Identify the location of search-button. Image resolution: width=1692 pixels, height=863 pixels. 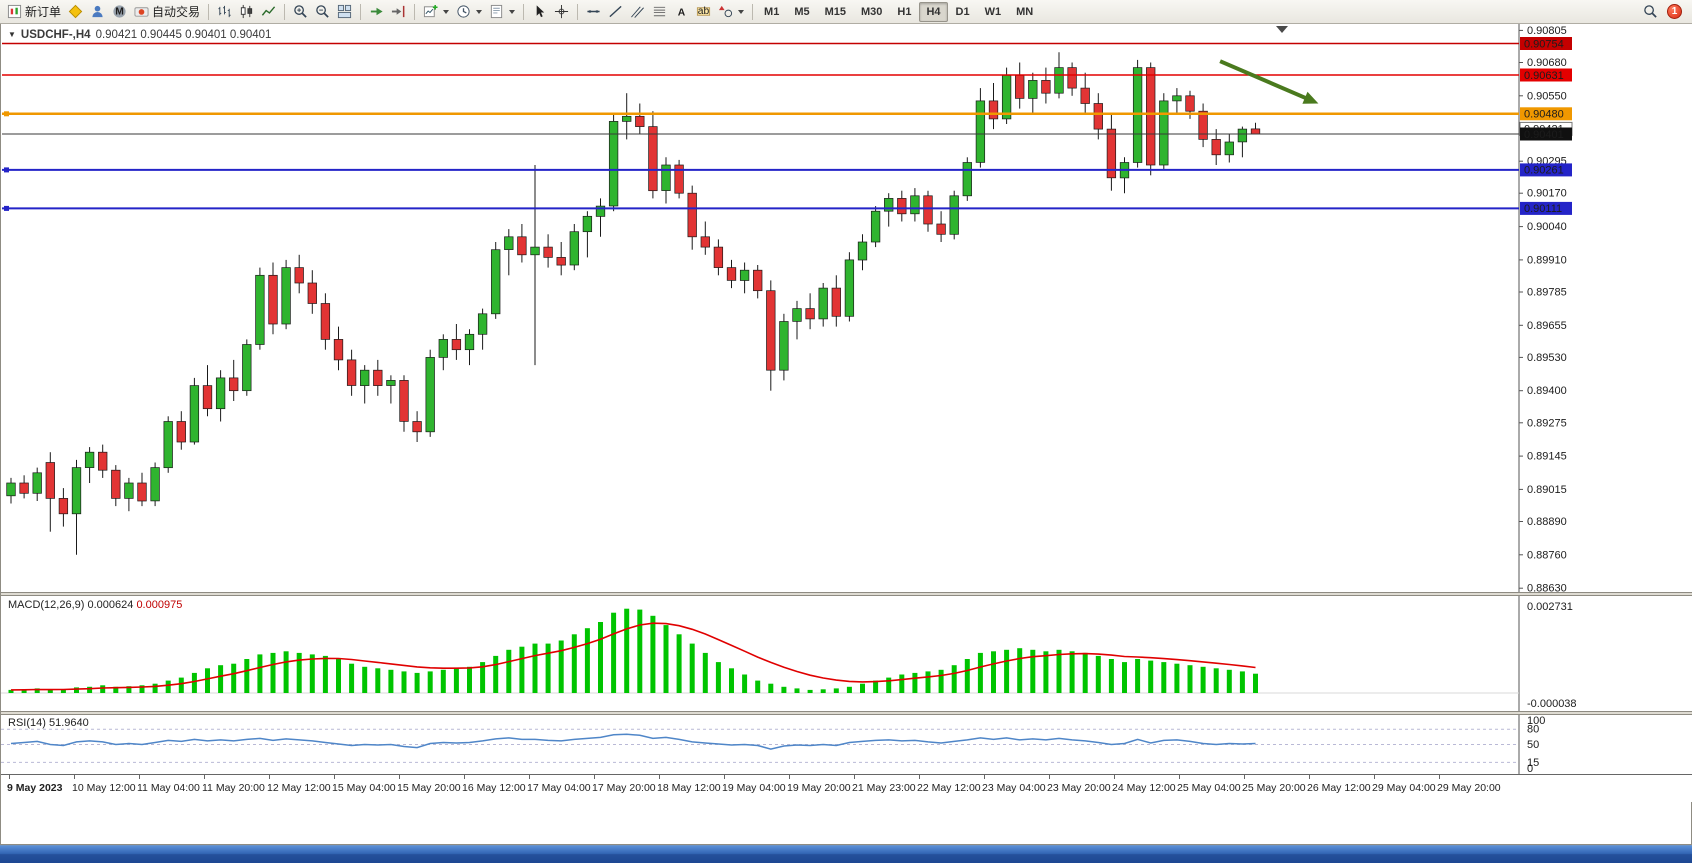
(1650, 12).